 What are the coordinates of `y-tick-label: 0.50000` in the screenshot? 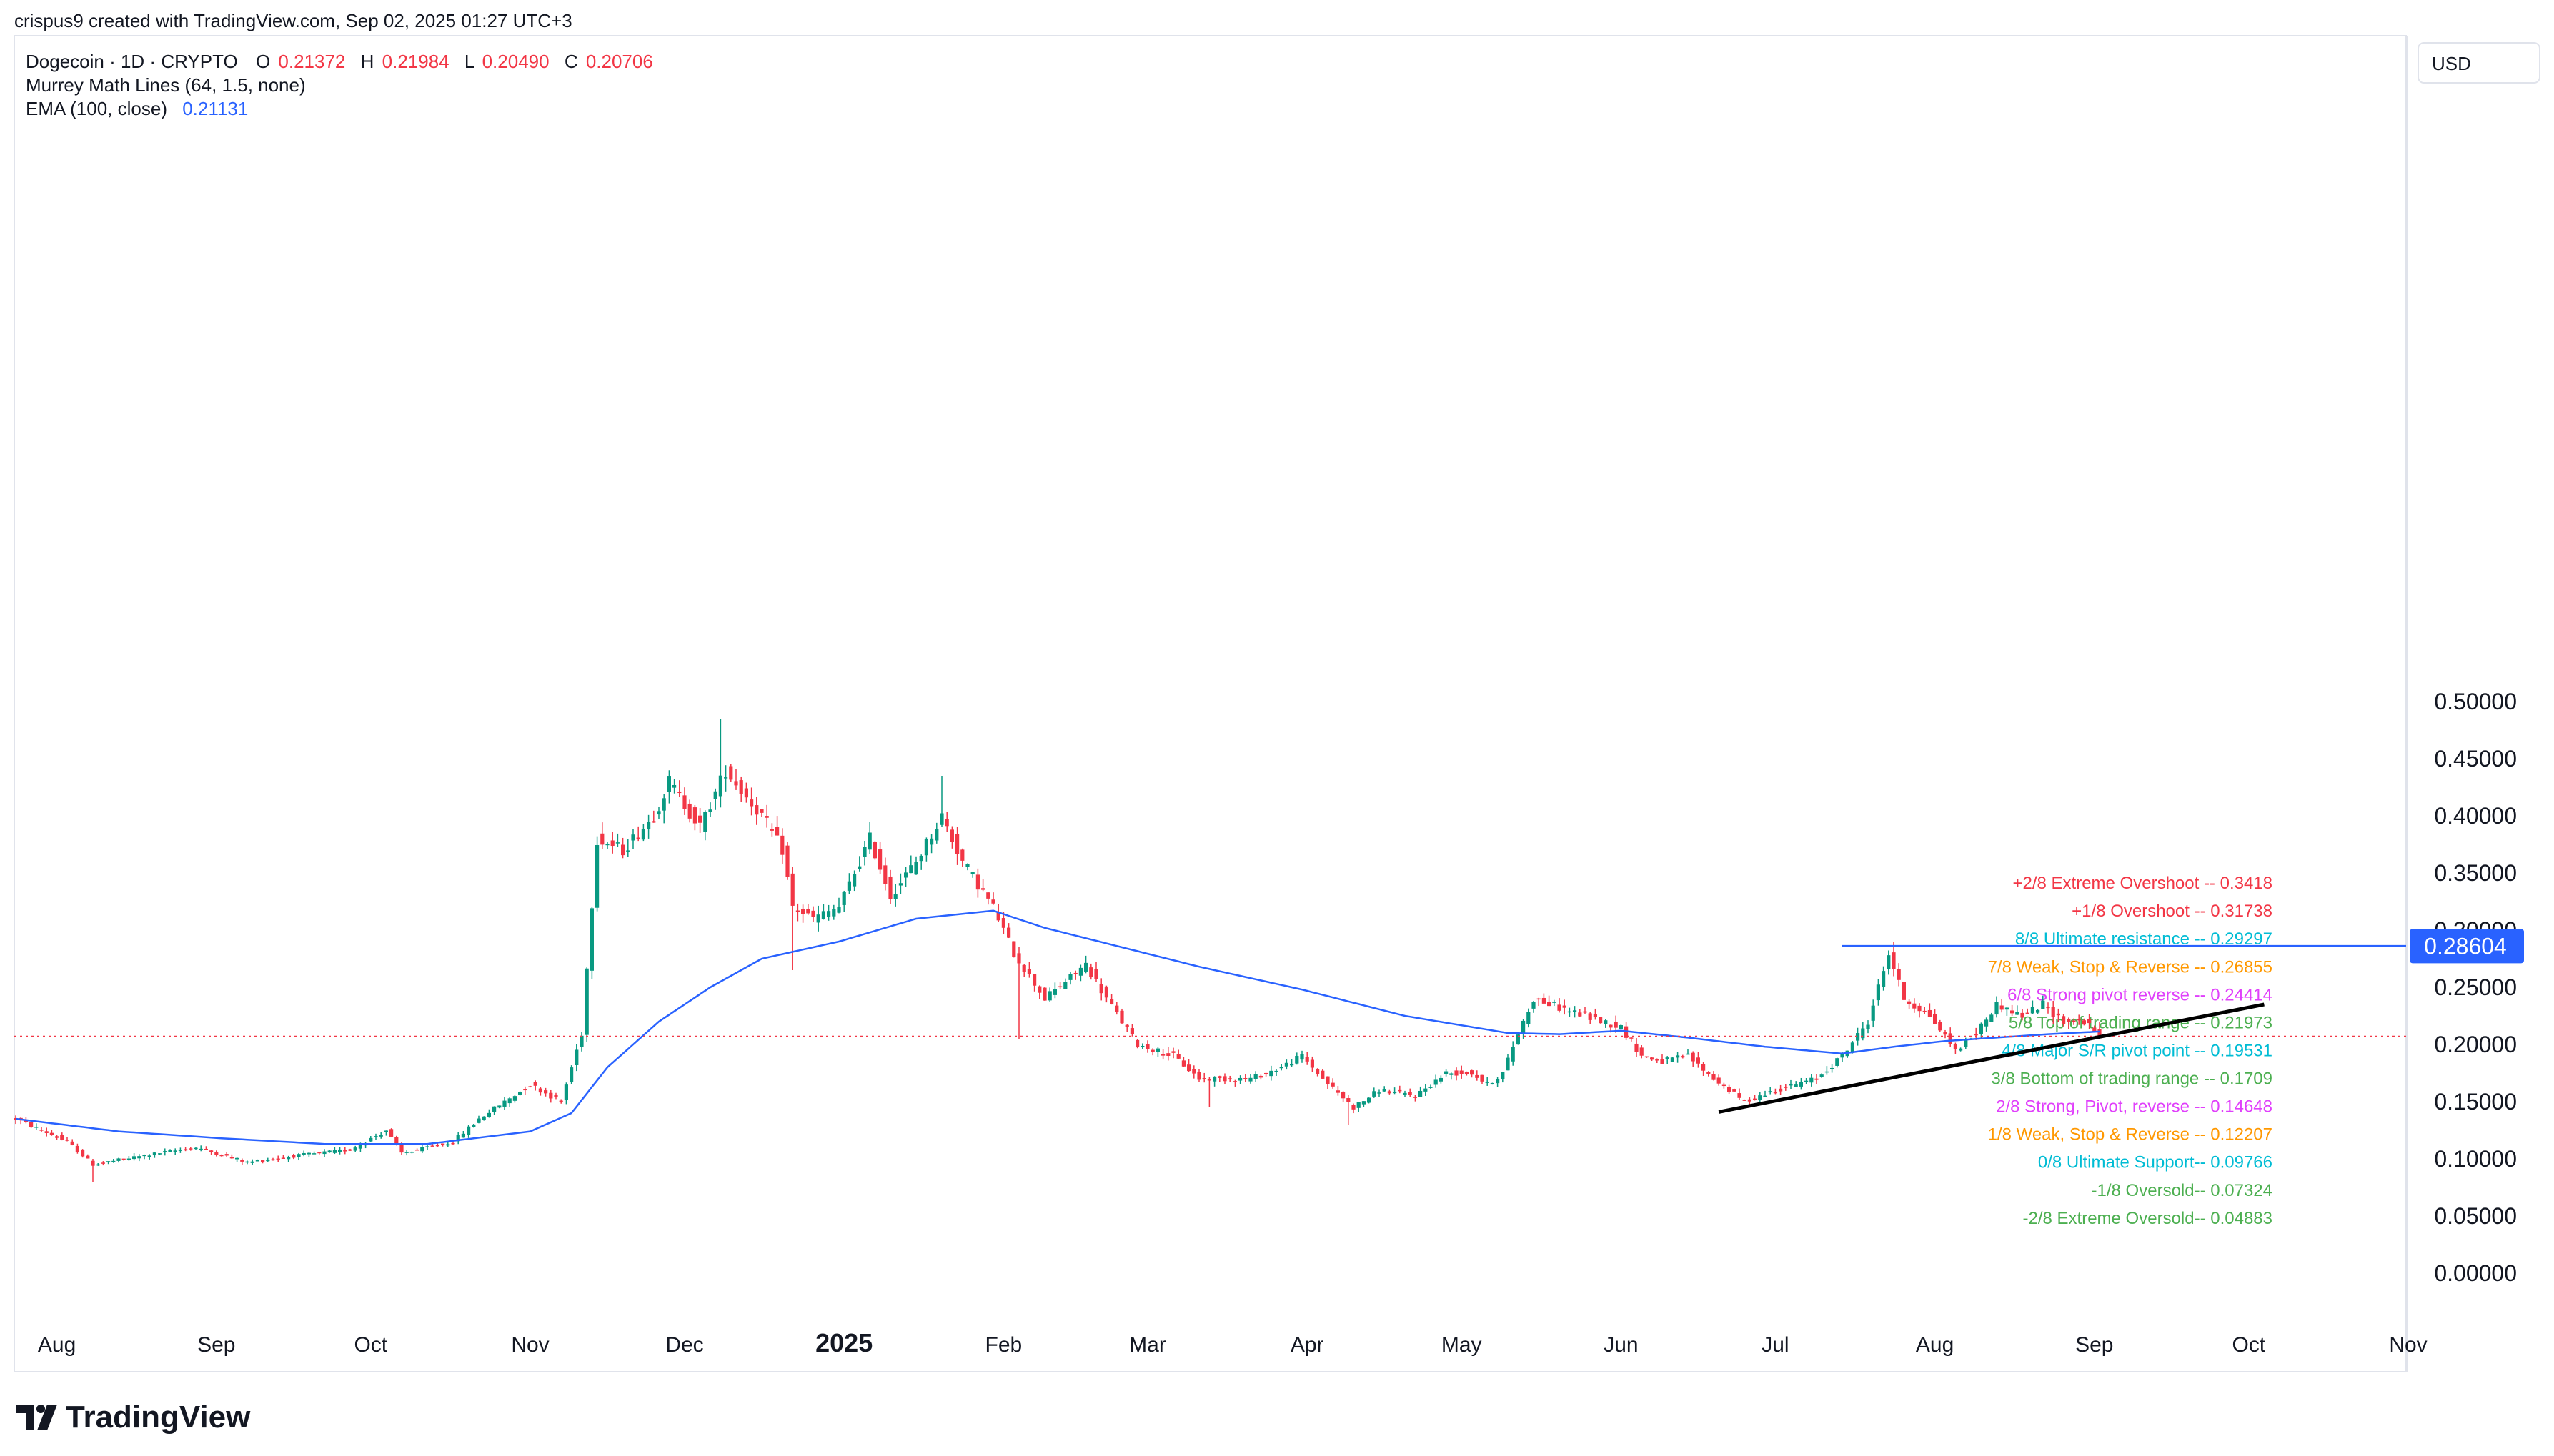 It's located at (2475, 701).